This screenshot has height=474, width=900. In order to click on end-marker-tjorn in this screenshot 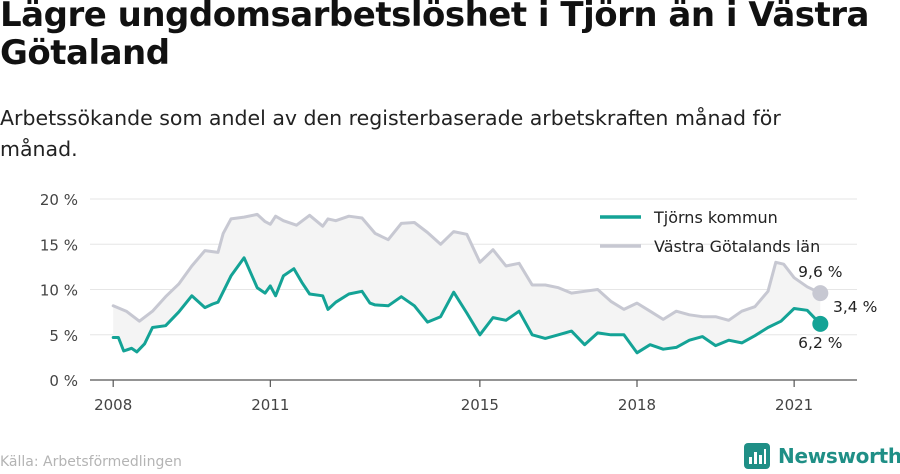, I will do `click(820, 323)`.